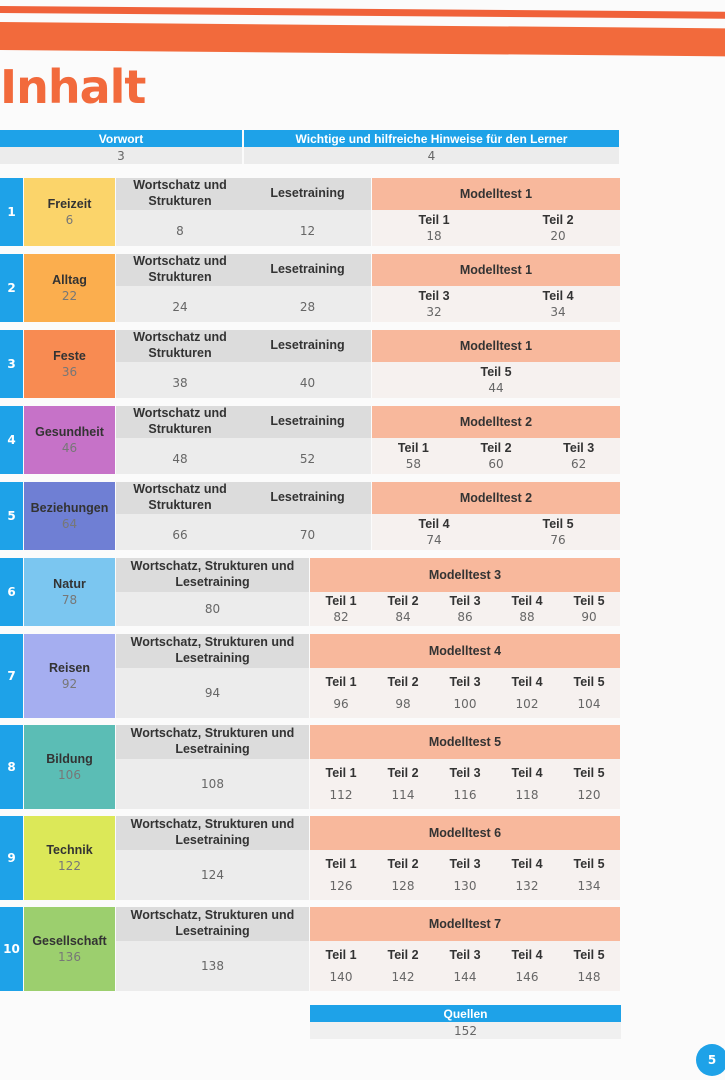 This screenshot has height=1080, width=725. I want to click on teil-page: 148, so click(589, 976).